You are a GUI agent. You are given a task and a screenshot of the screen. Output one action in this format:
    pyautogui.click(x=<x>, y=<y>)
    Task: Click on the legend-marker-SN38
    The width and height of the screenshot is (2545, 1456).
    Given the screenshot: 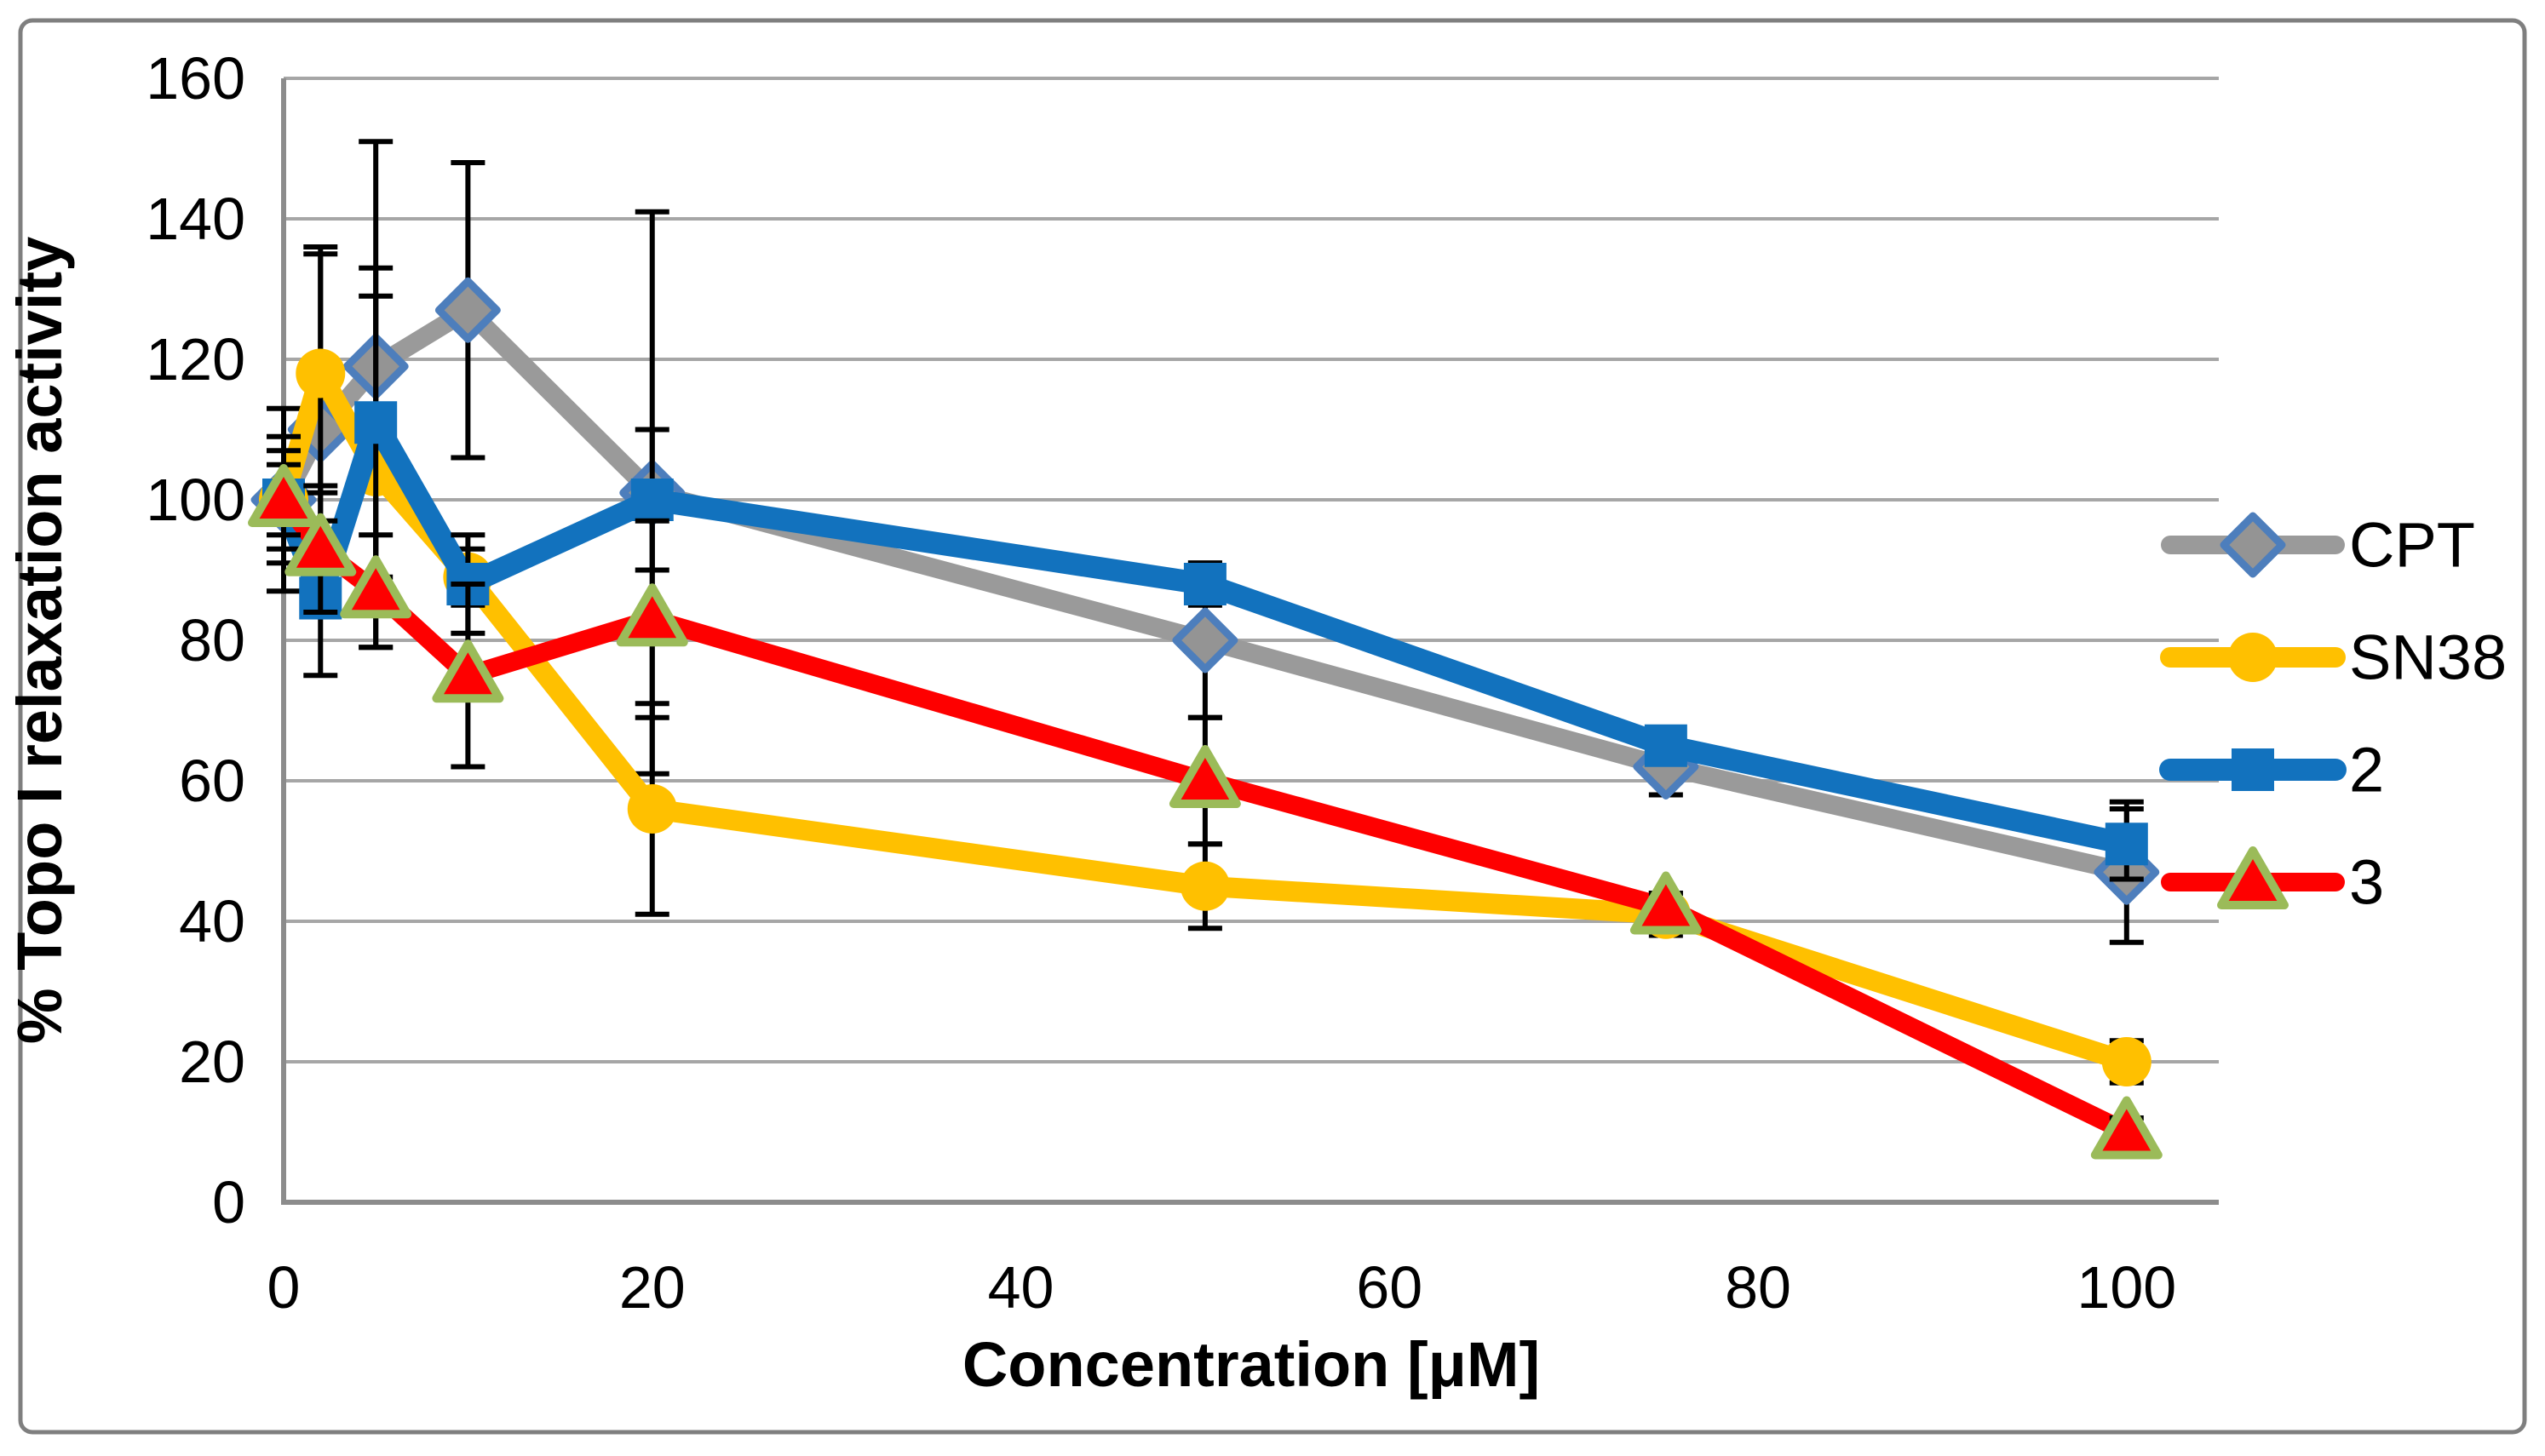 What is the action you would take?
    pyautogui.click(x=2253, y=657)
    